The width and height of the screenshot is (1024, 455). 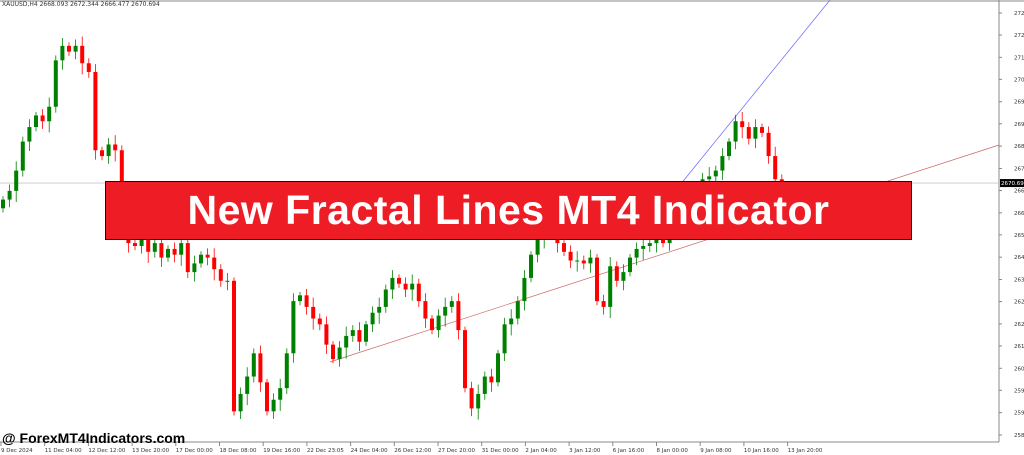 I want to click on watermark: @ ForexMT4Indicators.com, so click(x=94, y=438).